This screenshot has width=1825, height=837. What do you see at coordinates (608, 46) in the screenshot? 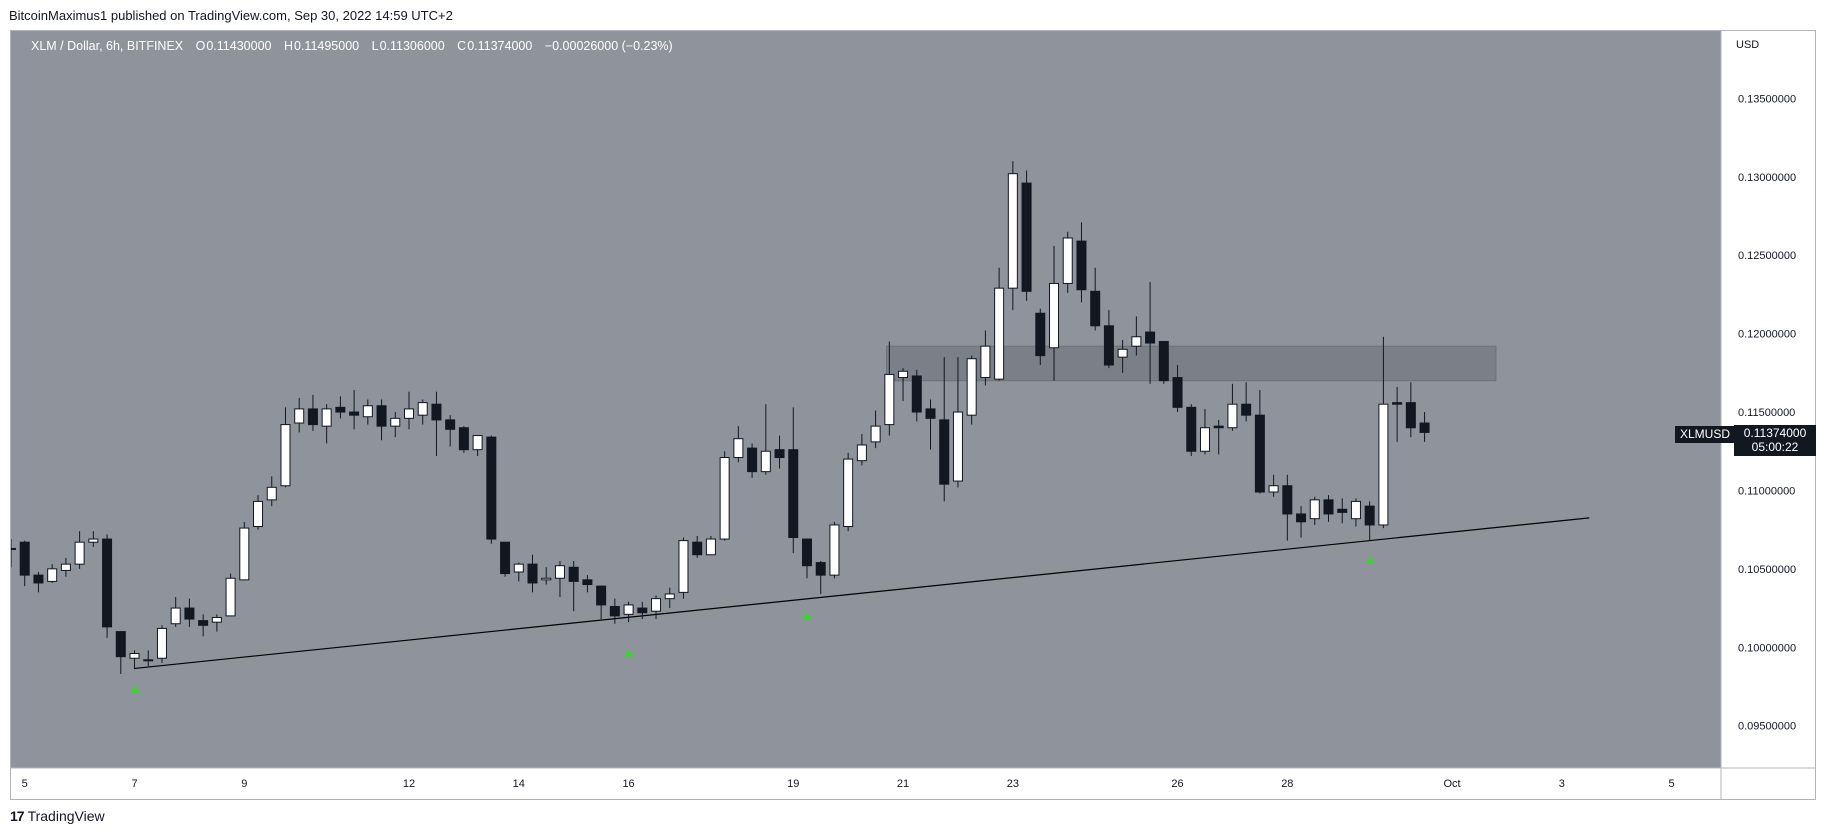
I see `change-value: −0.00026000 (−0.23%)` at bounding box center [608, 46].